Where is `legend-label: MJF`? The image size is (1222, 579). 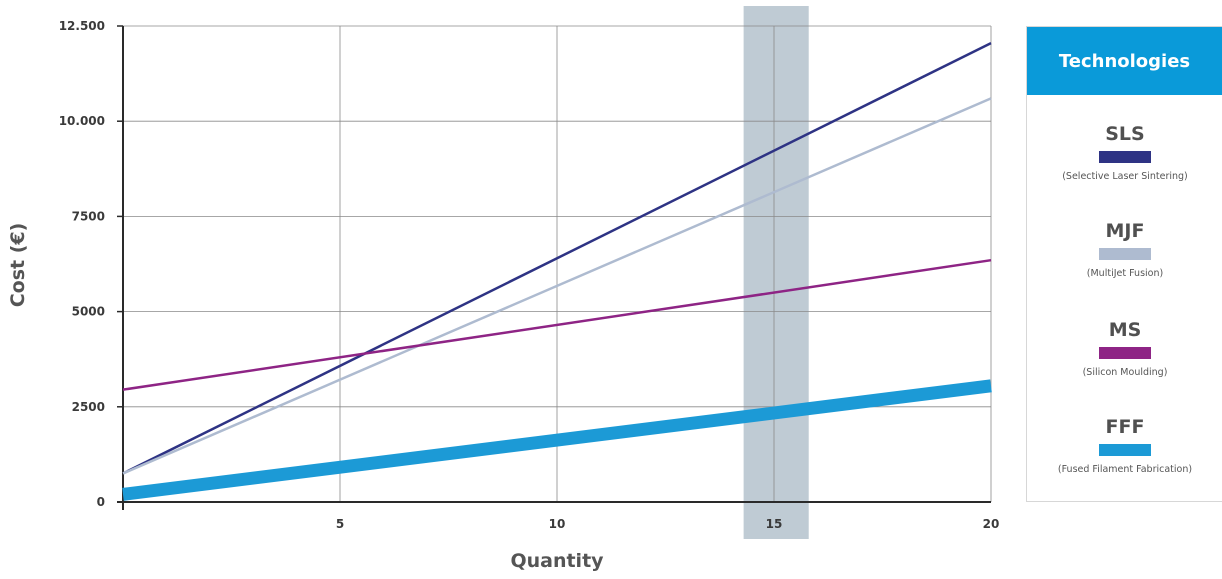 legend-label: MJF is located at coordinates (1125, 231).